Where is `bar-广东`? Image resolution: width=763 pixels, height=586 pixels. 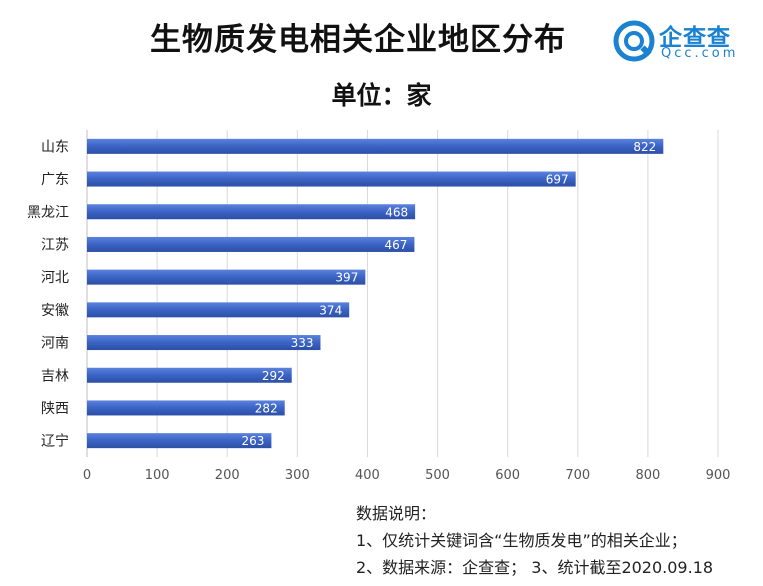
bar-广东 is located at coordinates (331, 179).